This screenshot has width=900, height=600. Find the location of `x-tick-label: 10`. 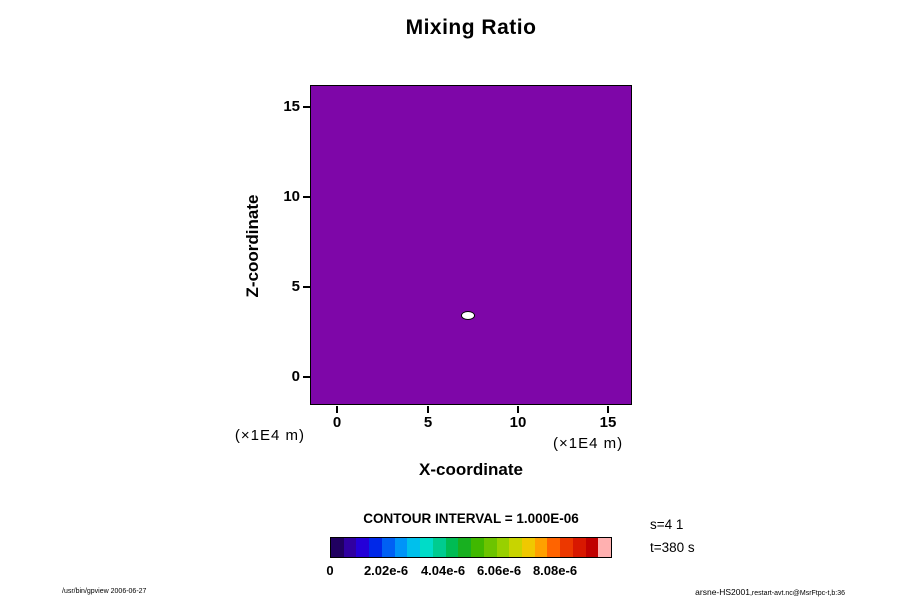

x-tick-label: 10 is located at coordinates (518, 422).